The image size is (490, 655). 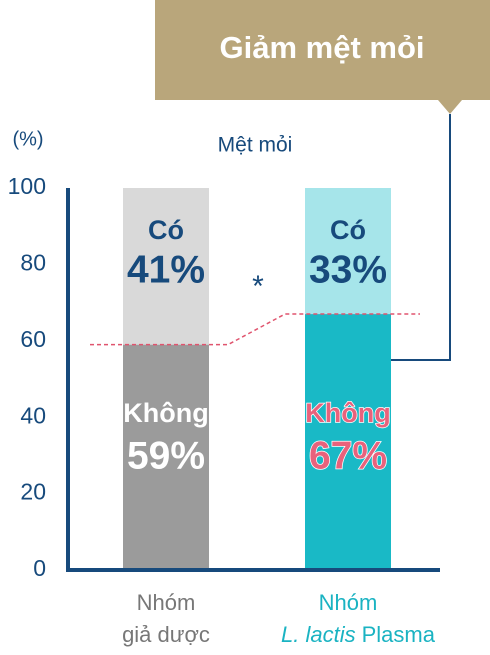 I want to click on y-tick-label: 80, so click(x=33, y=262).